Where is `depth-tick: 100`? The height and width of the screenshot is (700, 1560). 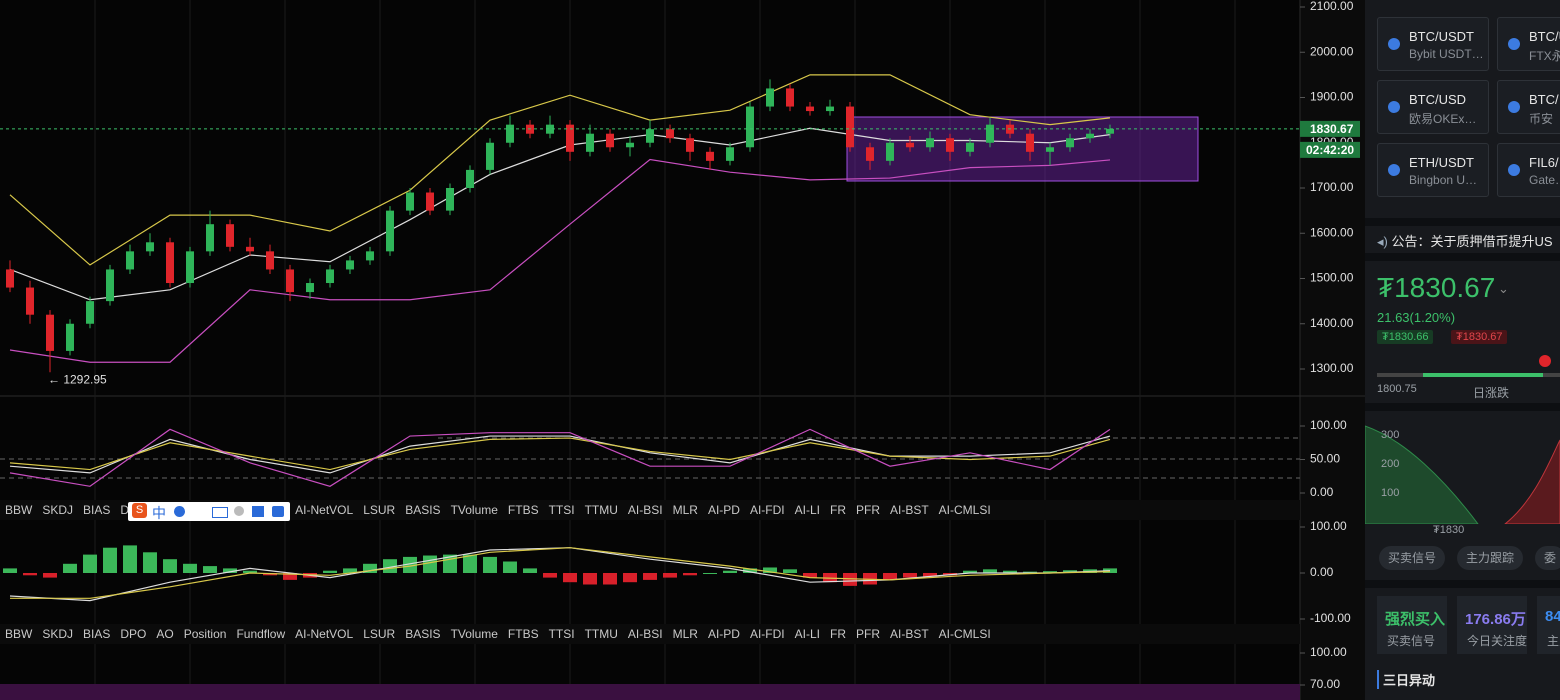 depth-tick: 100 is located at coordinates (1390, 493).